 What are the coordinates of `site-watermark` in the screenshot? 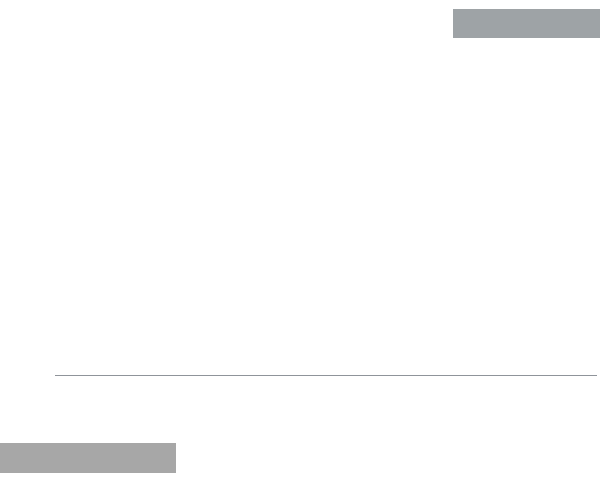 It's located at (88, 458).